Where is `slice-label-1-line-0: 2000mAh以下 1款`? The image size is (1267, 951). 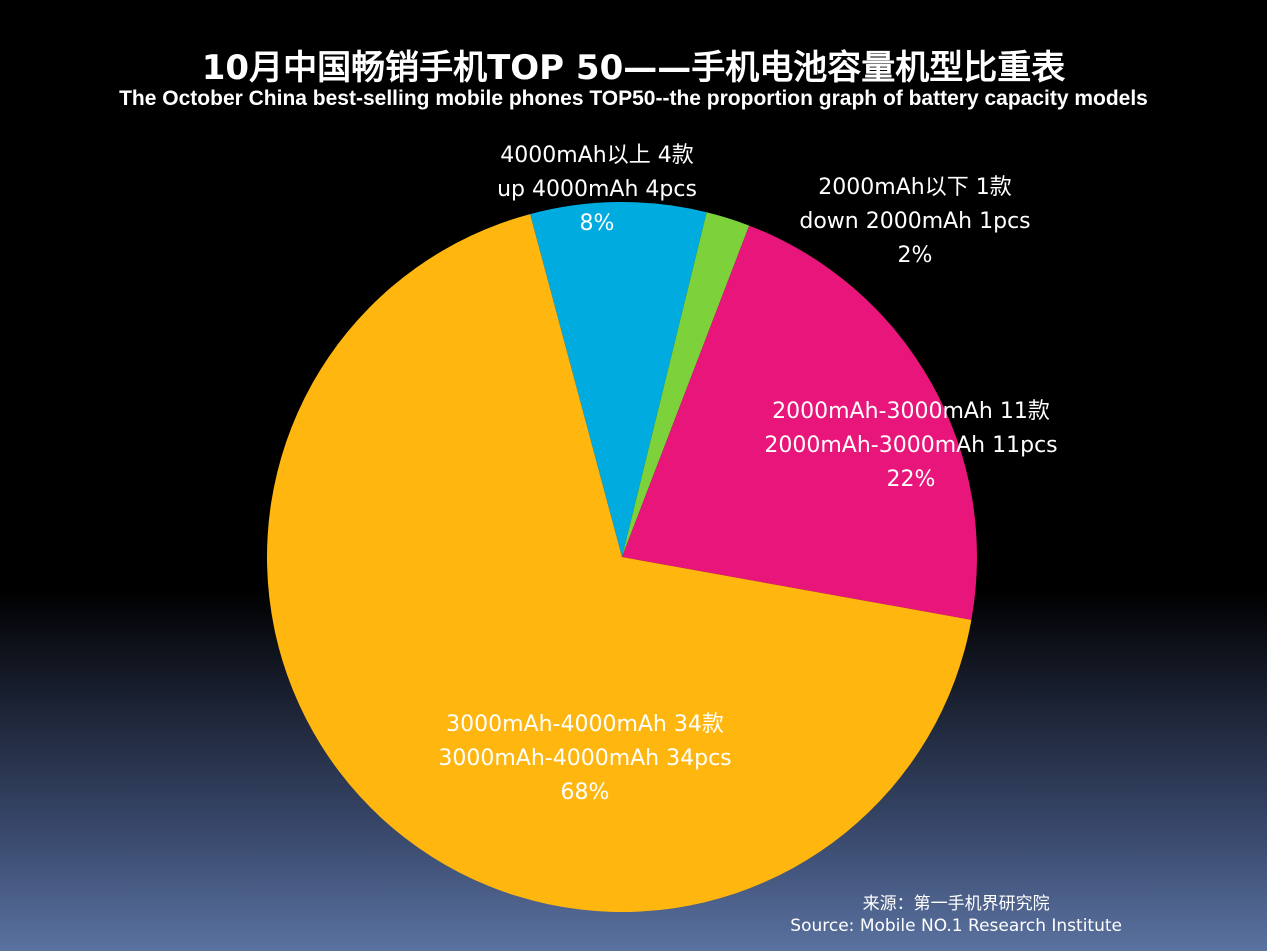 slice-label-1-line-0: 2000mAh以下 1款 is located at coordinates (914, 187).